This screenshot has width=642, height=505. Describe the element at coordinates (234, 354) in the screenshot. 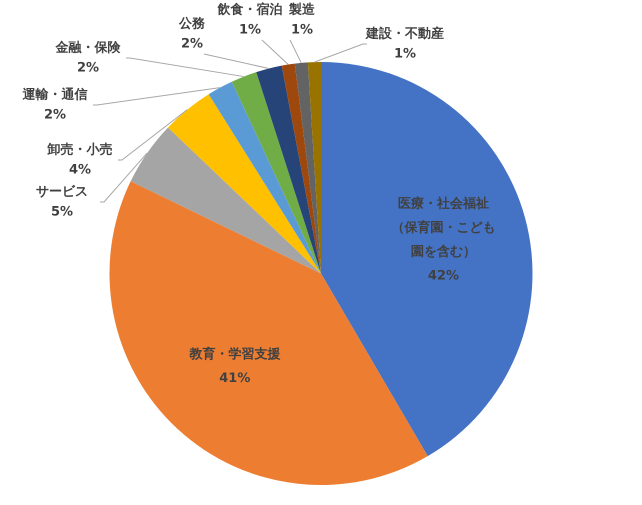

I see `slice-label: 教育・学習支援` at that location.